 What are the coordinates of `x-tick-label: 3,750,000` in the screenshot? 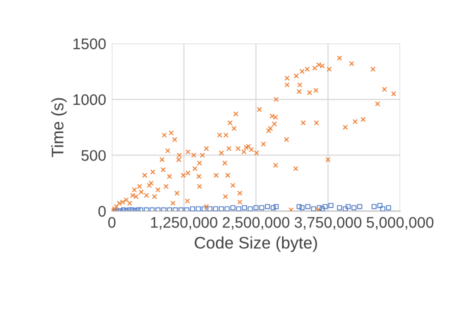 It's located at (328, 223).